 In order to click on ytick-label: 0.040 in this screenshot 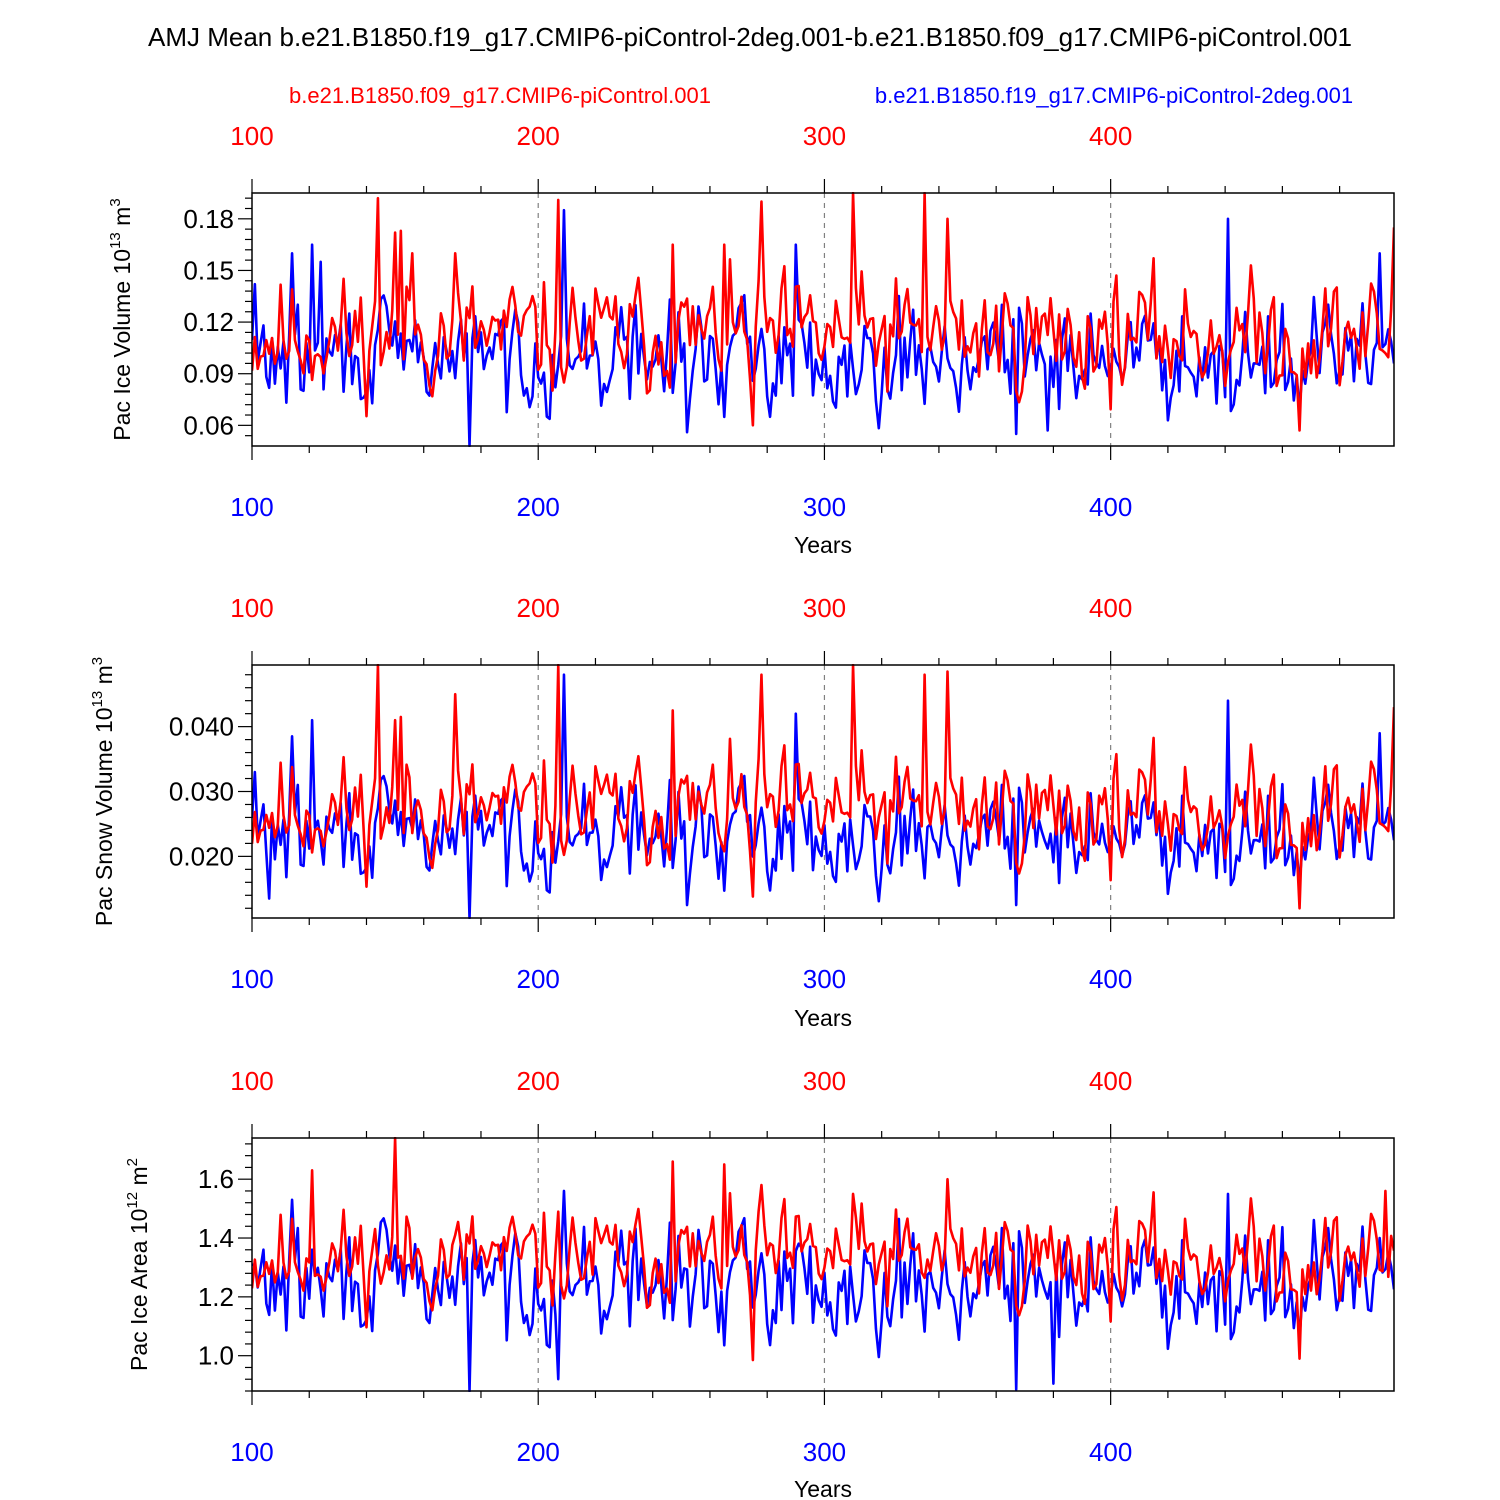, I will do `click(201, 727)`.